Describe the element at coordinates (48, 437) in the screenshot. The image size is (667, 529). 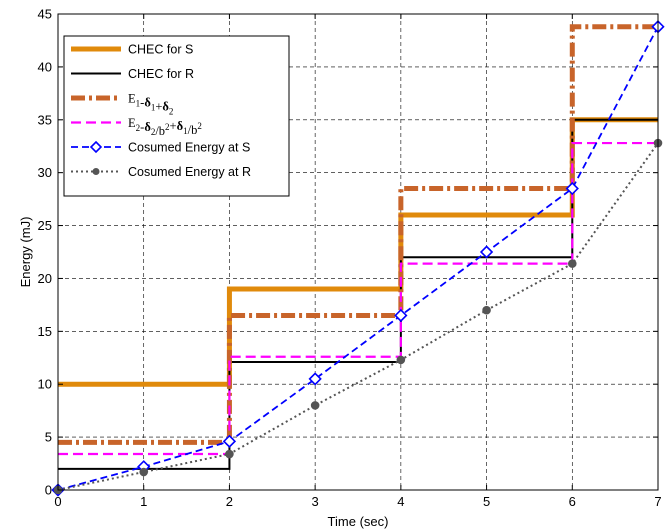
I see `y-tick-label: 5` at that location.